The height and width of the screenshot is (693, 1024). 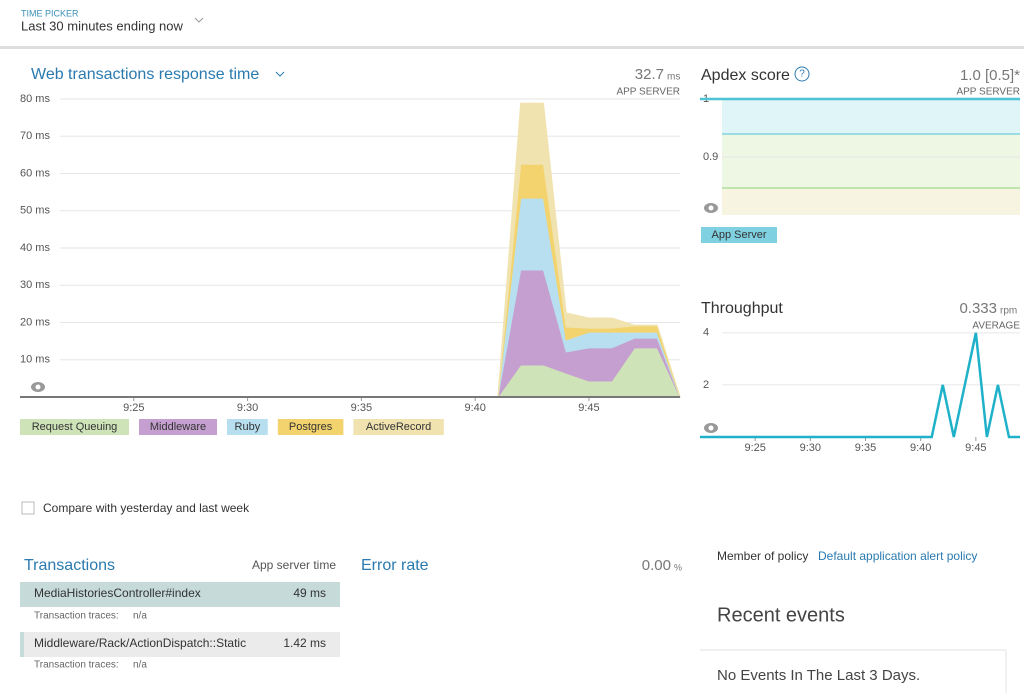 I want to click on legend-label: App Server, so click(x=738, y=235).